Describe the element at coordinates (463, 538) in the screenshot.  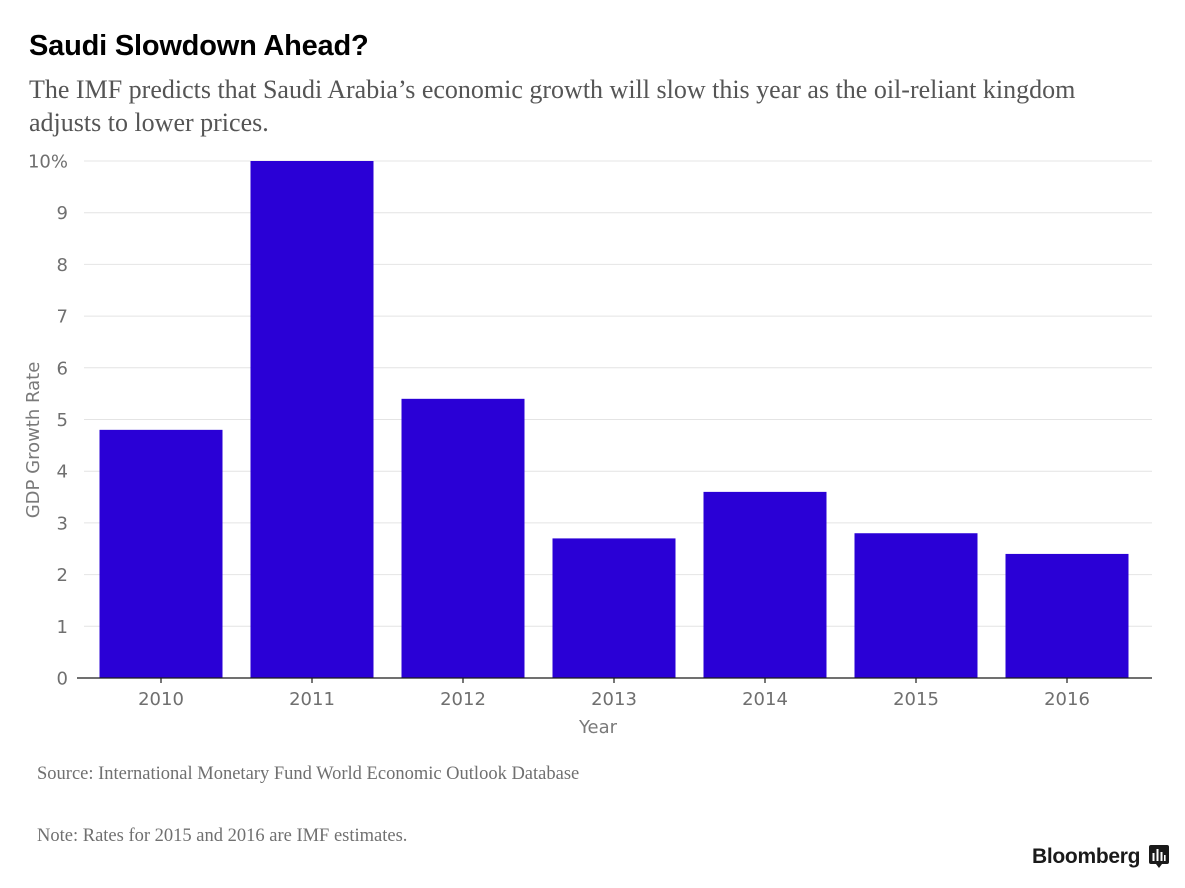
I see `bar-2012` at that location.